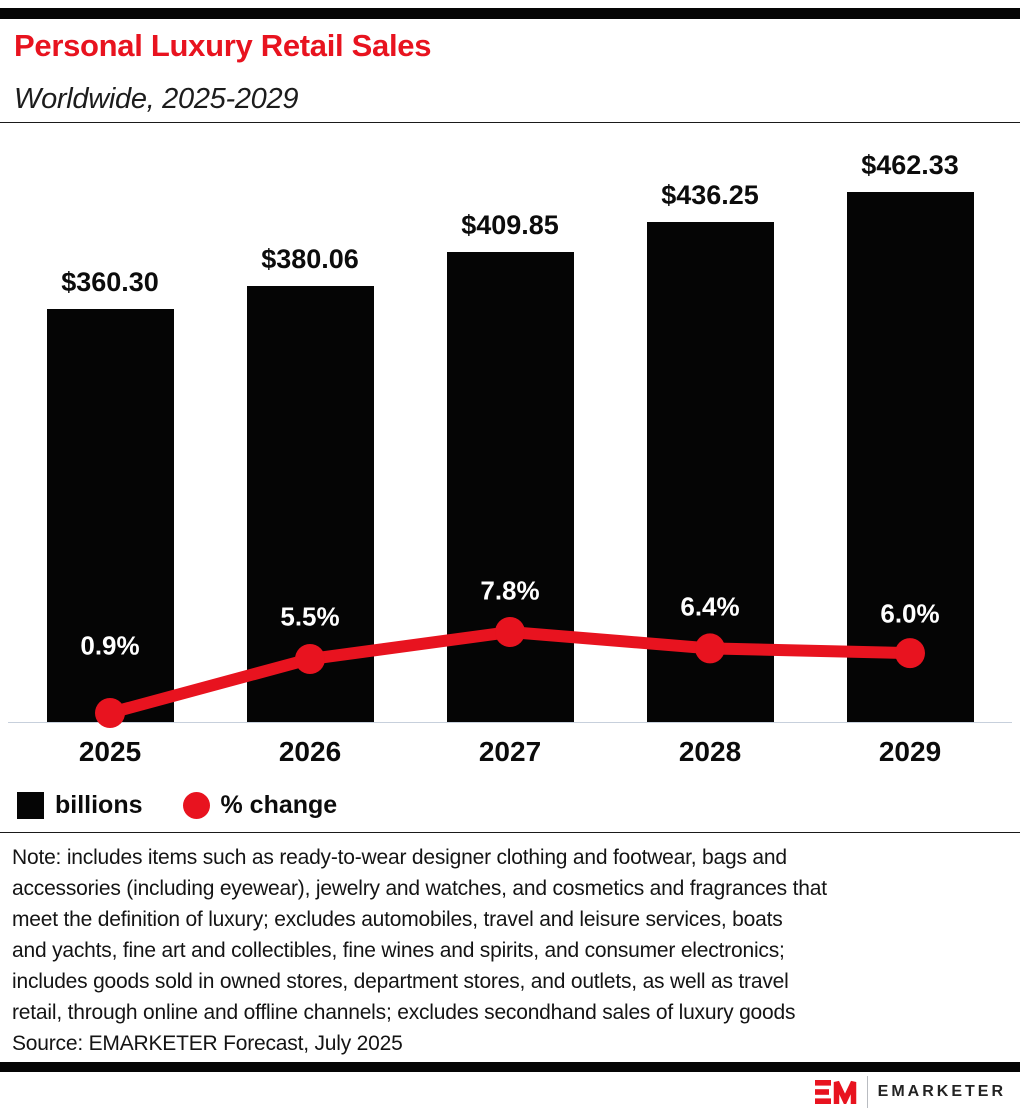 The image size is (1020, 1112). What do you see at coordinates (710, 606) in the screenshot?
I see `pct-change-label: 6.4%` at bounding box center [710, 606].